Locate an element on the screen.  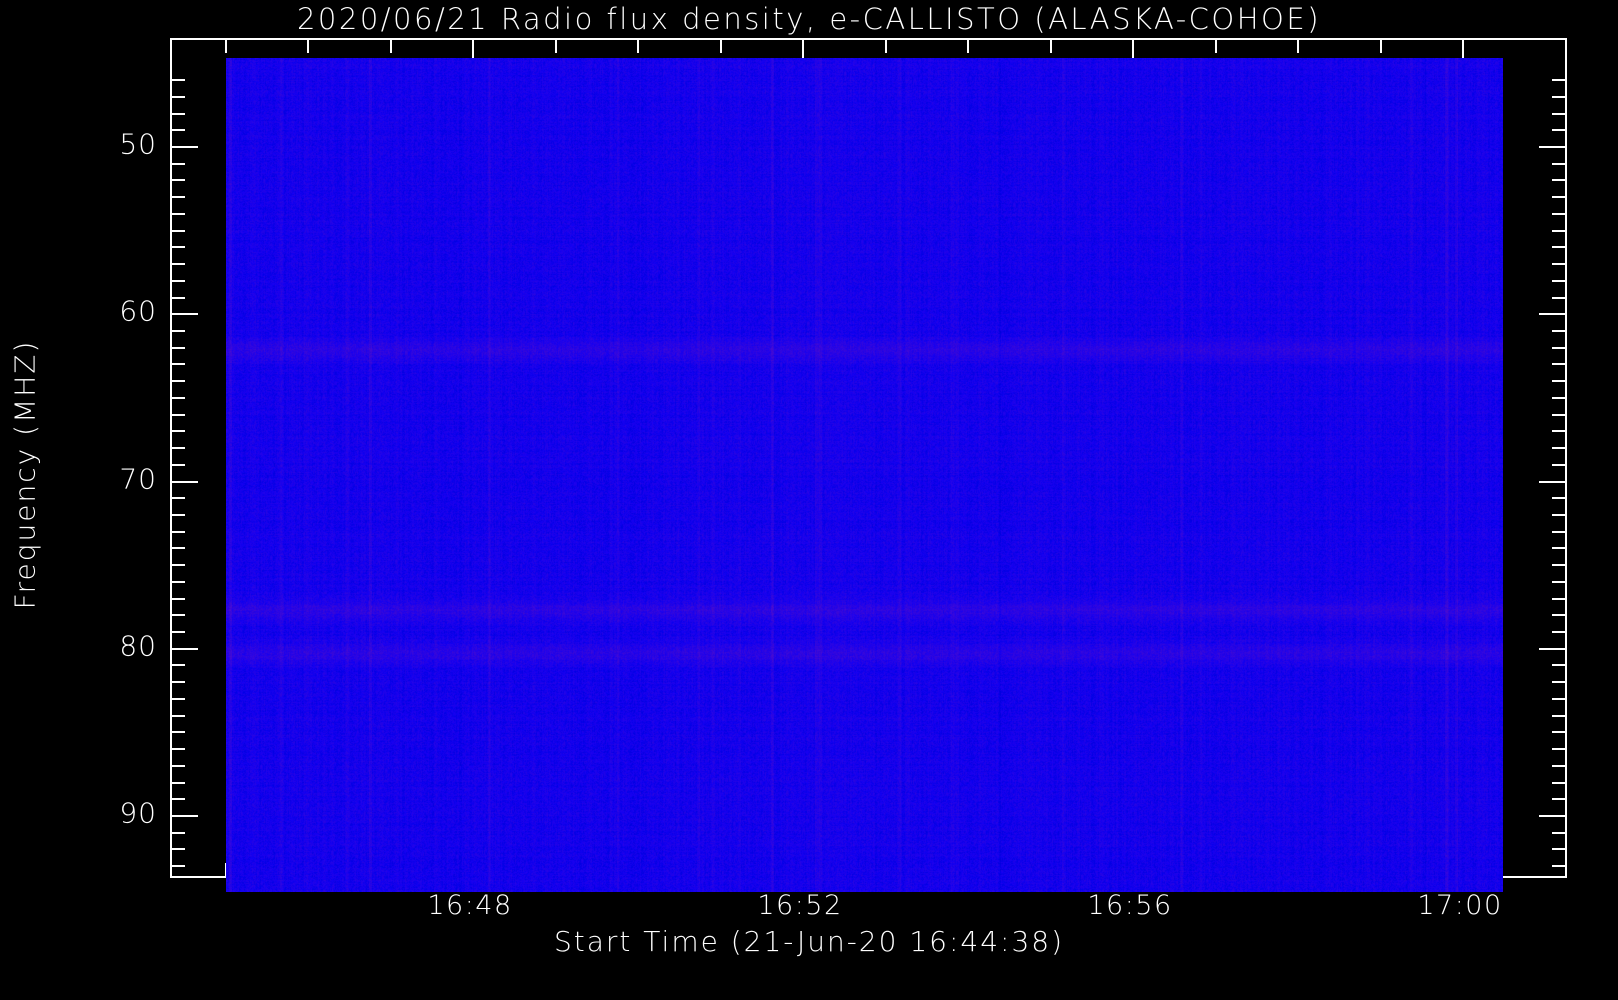
x-tick-label-17-00: 17:00 is located at coordinates (1460, 905).